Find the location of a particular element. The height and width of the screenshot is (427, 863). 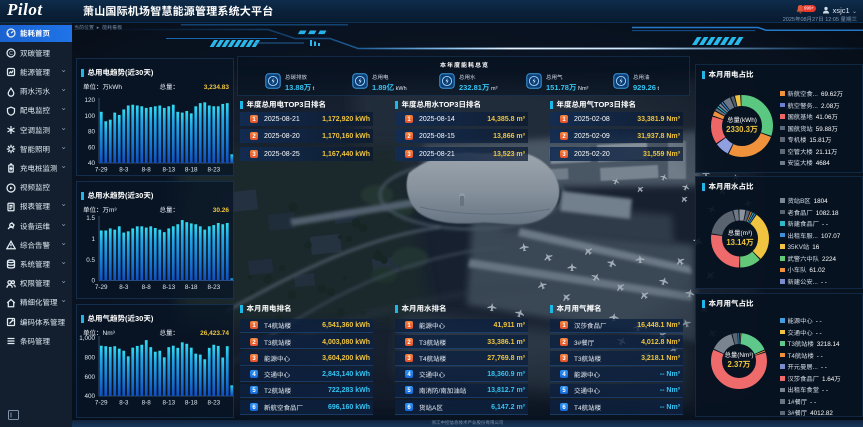

svg-text: 60 is located at coordinates (92, 146).